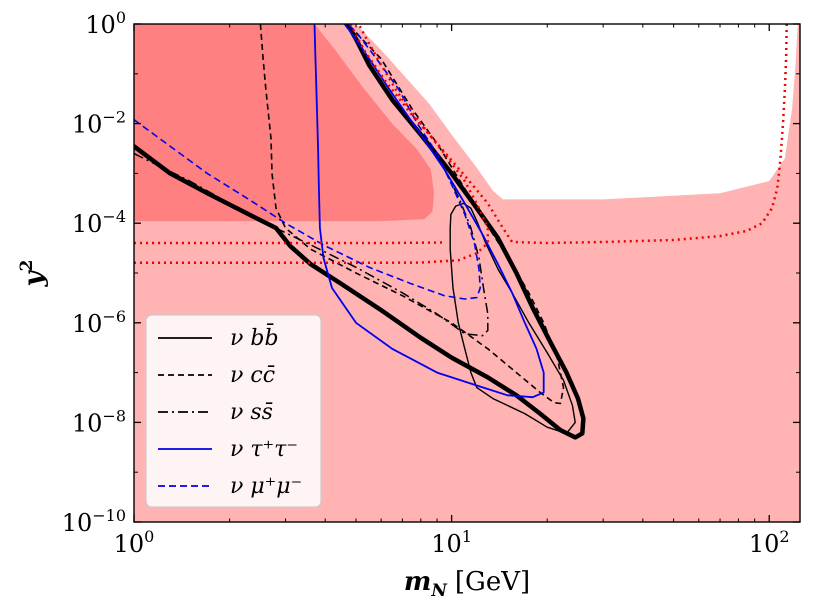 This screenshot has width=814, height=615. Describe the element at coordinates (105, 23) in the screenshot. I see `y-tick-label: 10⁰` at that location.